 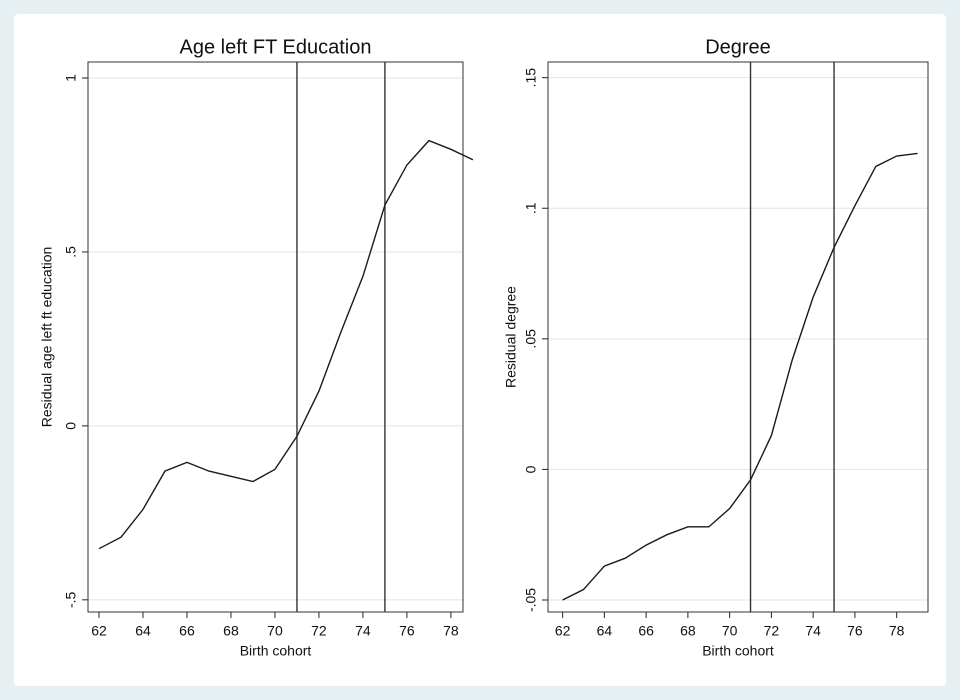 I want to click on y-tick-label: -.5, so click(x=71, y=599).